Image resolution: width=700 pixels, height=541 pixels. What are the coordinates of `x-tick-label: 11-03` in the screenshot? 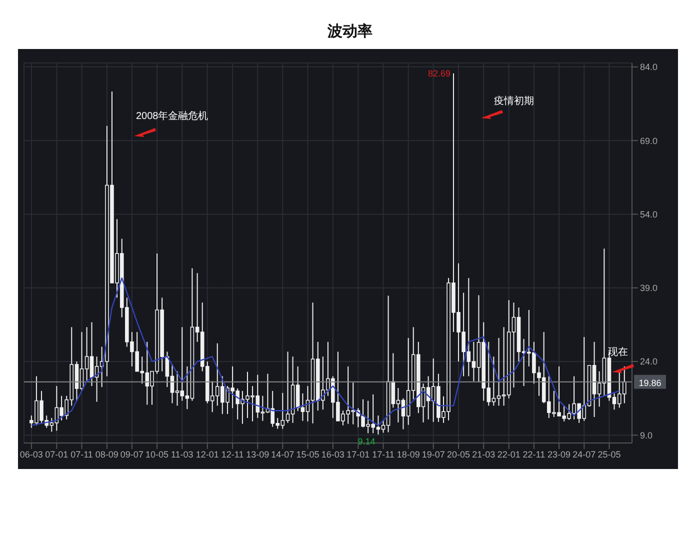 It's located at (182, 454).